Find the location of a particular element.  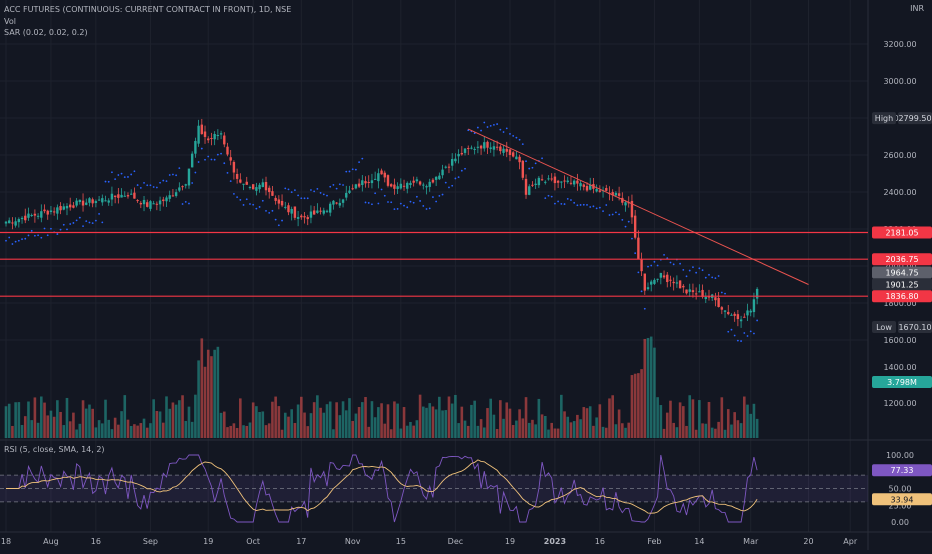

rsi-value-label: 77.33 is located at coordinates (902, 470).